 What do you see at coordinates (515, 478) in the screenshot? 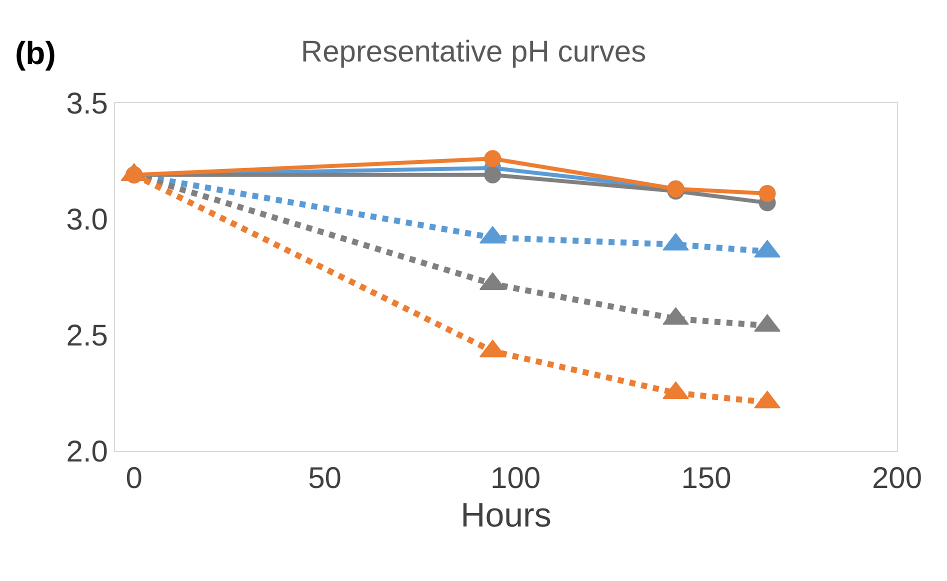
I see `x-tick-label: 100` at bounding box center [515, 478].